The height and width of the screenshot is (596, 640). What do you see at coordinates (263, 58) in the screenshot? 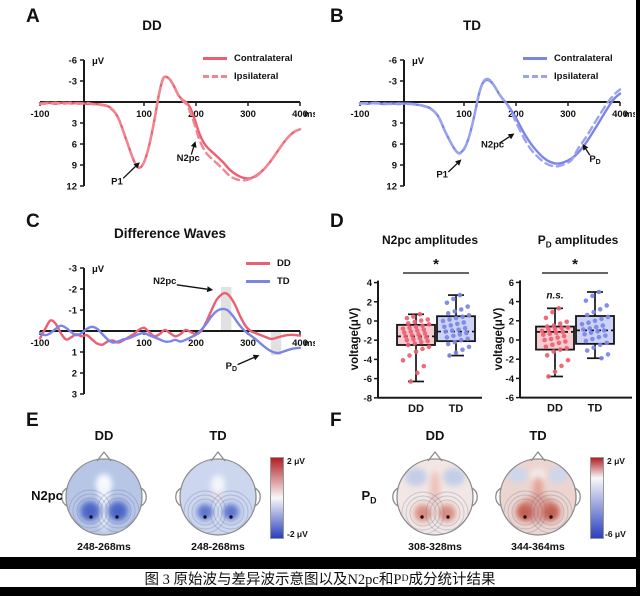
I see `legend-label: Contralateral` at bounding box center [263, 58].